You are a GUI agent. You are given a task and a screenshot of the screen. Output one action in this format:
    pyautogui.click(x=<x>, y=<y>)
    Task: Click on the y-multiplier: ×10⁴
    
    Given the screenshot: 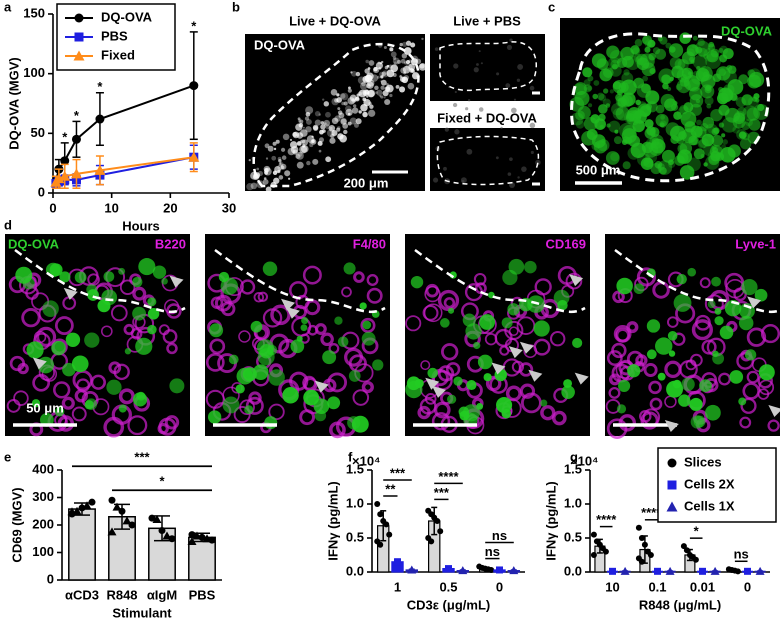 What is the action you would take?
    pyautogui.click(x=584, y=460)
    